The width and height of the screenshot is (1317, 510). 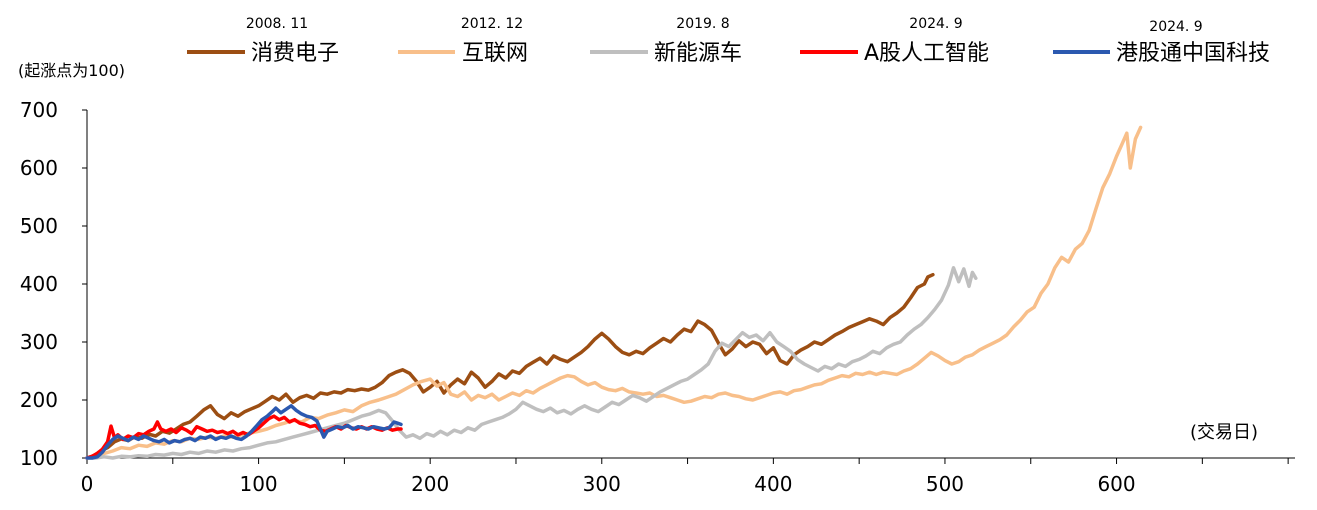 What do you see at coordinates (277, 24) in the screenshot?
I see `legend-start-date: 2008. 11` at bounding box center [277, 24].